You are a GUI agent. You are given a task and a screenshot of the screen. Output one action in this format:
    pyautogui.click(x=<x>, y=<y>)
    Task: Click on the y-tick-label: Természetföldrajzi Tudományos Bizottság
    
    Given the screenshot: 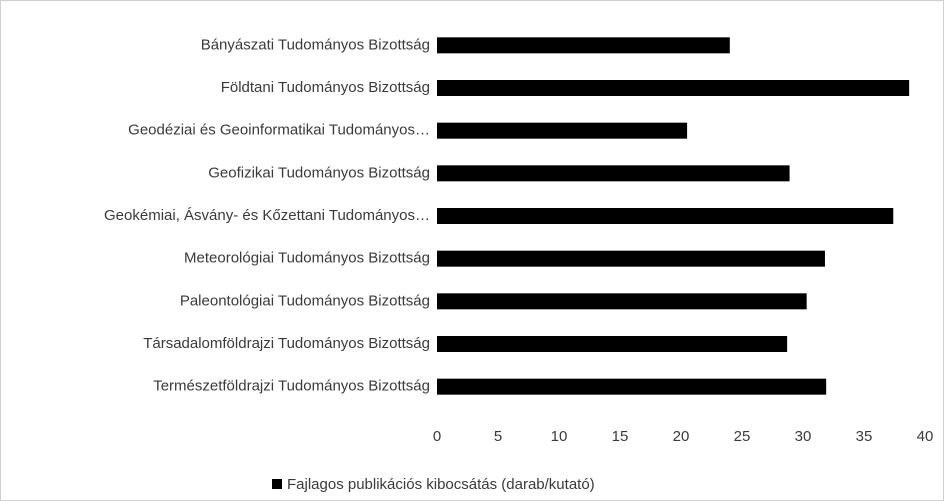 What is the action you would take?
    pyautogui.click(x=291, y=386)
    